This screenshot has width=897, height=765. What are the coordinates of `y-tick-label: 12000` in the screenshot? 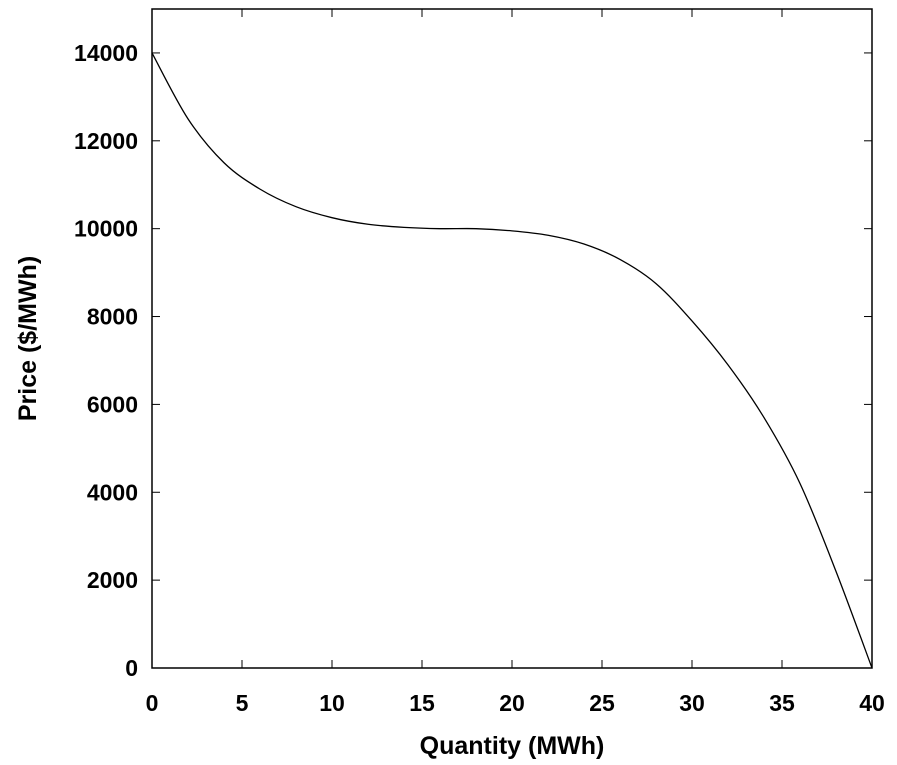 It's located at (106, 141).